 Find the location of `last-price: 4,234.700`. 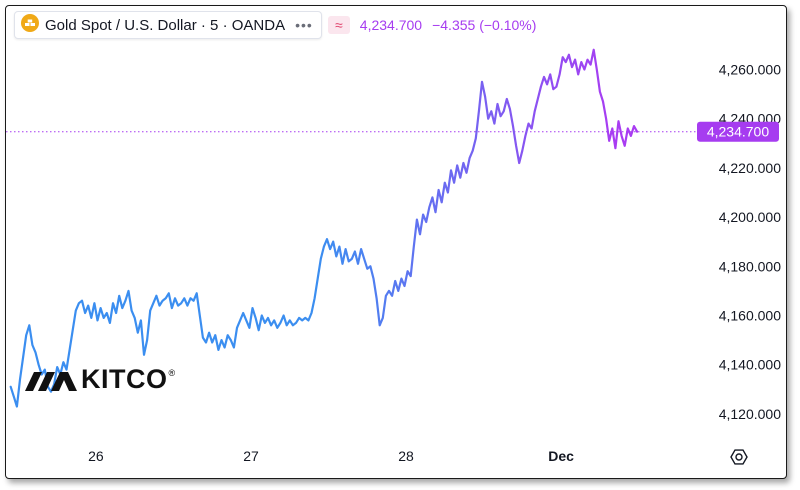

last-price: 4,234.700 is located at coordinates (391, 25).